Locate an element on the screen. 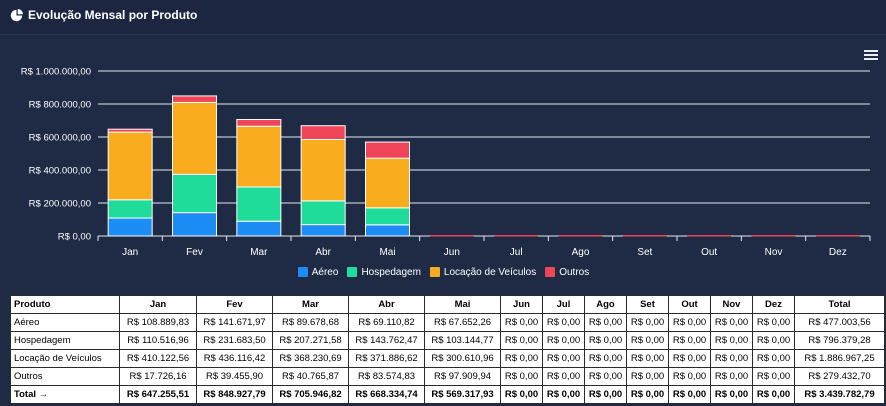  table-cell: R$ 207.271,58 is located at coordinates (310, 340).